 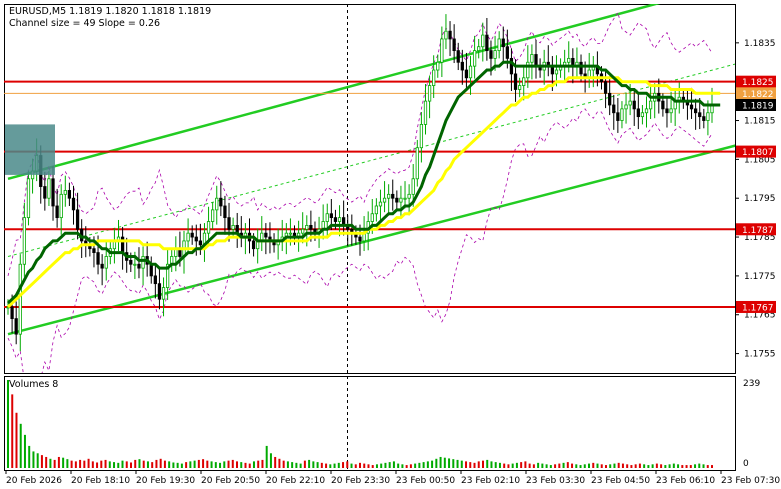 I want to click on x-tick-label: 23 Feb 06:10, so click(x=685, y=481).